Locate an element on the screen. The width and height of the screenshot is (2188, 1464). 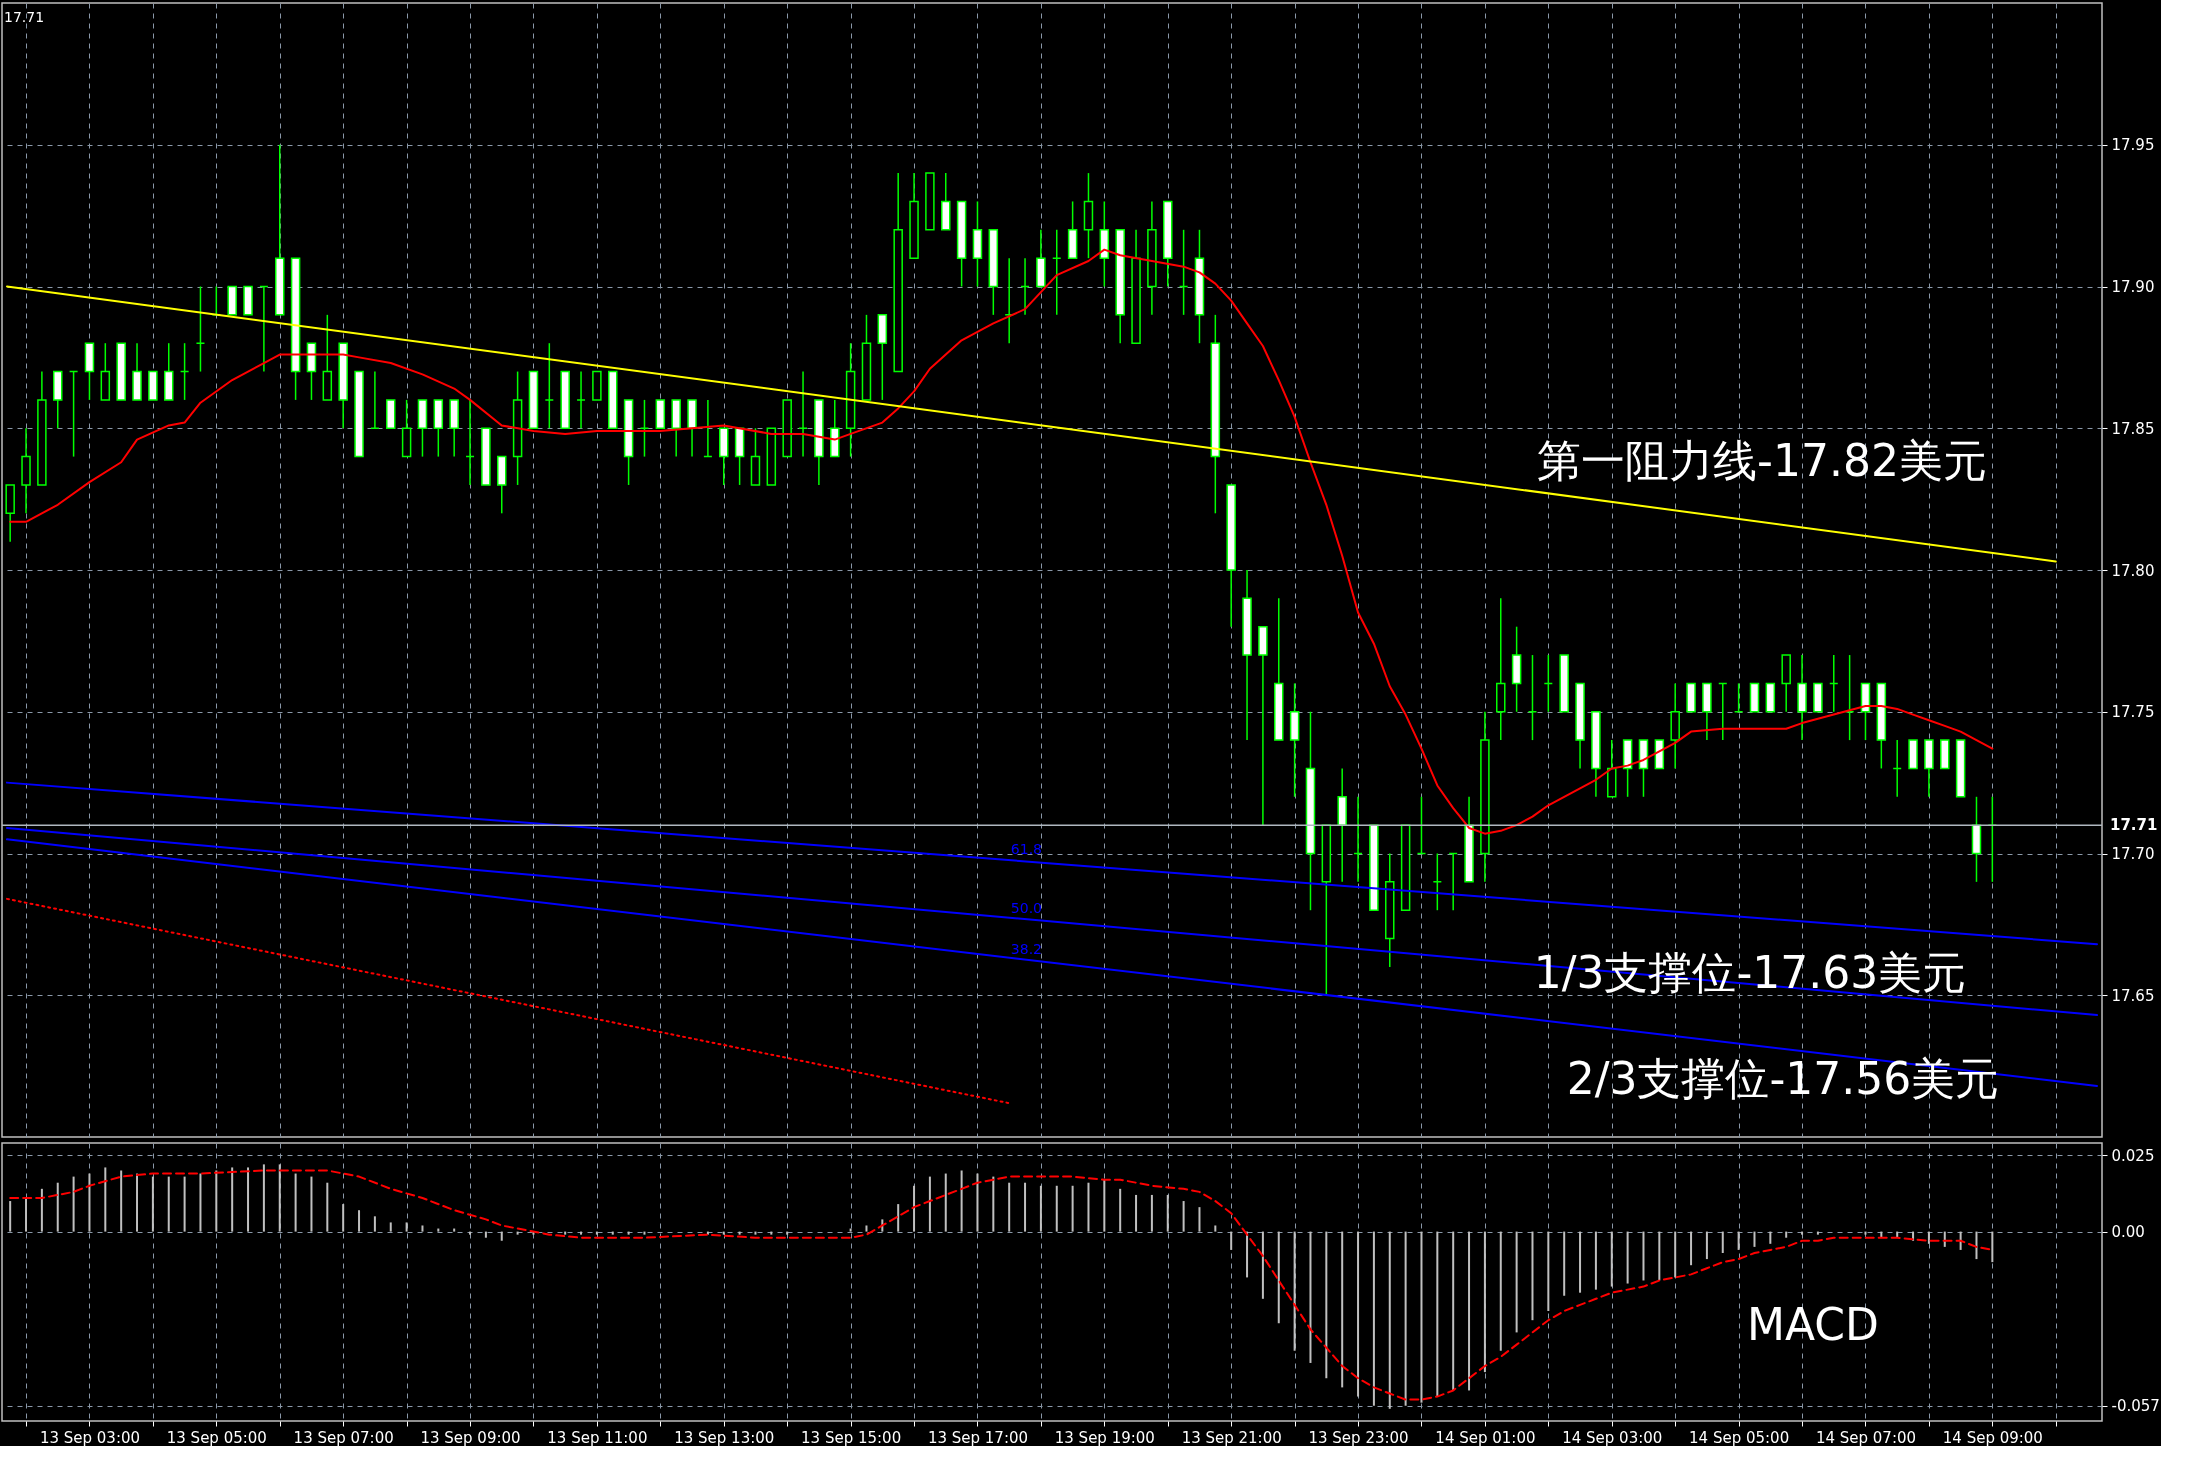
series-label: 61.8 is located at coordinates (1026, 849).